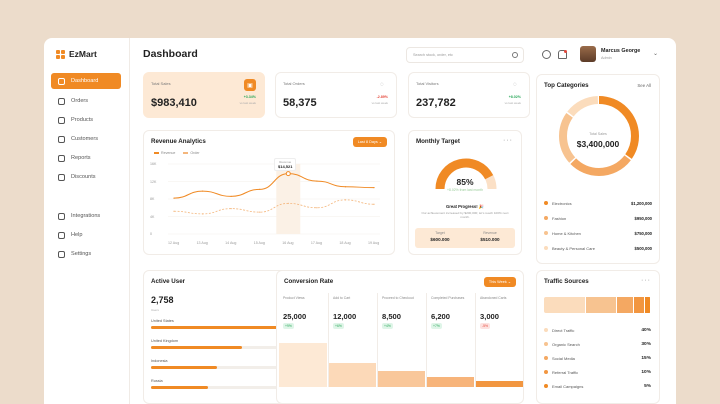 Image resolution: width=720 pixels, height=404 pixels. Describe the element at coordinates (559, 218) in the screenshot. I see `category-name: Fashion` at that location.